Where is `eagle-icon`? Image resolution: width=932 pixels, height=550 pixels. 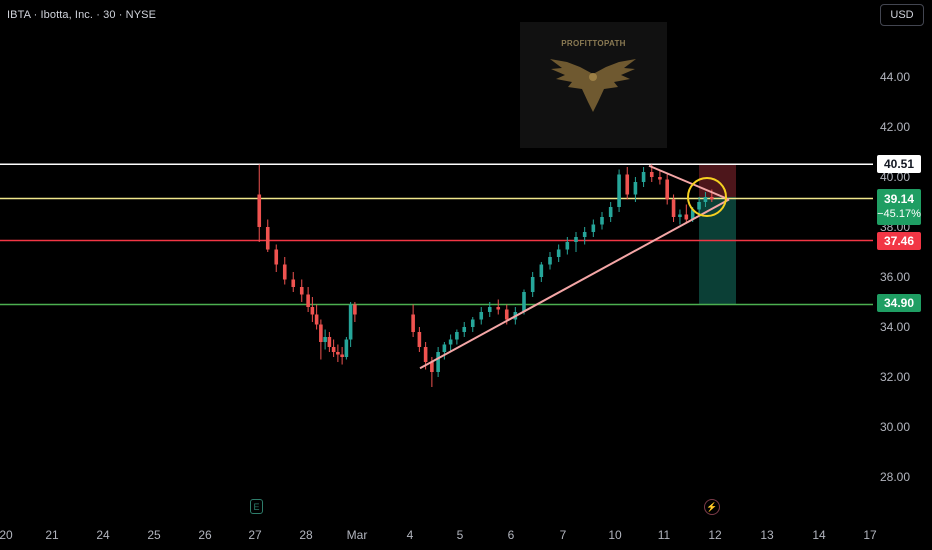
eagle-icon is located at coordinates (593, 85).